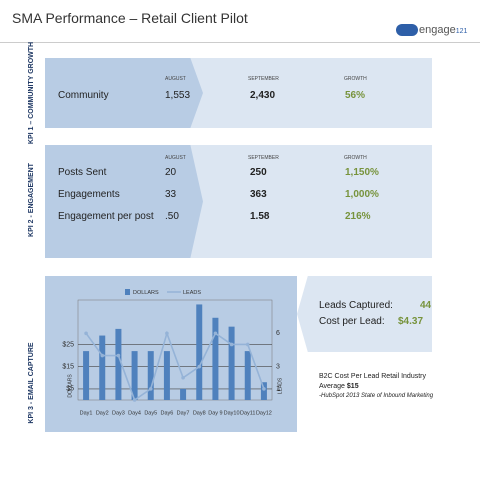 The height and width of the screenshot is (480, 480). I want to click on plot-area, so click(175, 350).